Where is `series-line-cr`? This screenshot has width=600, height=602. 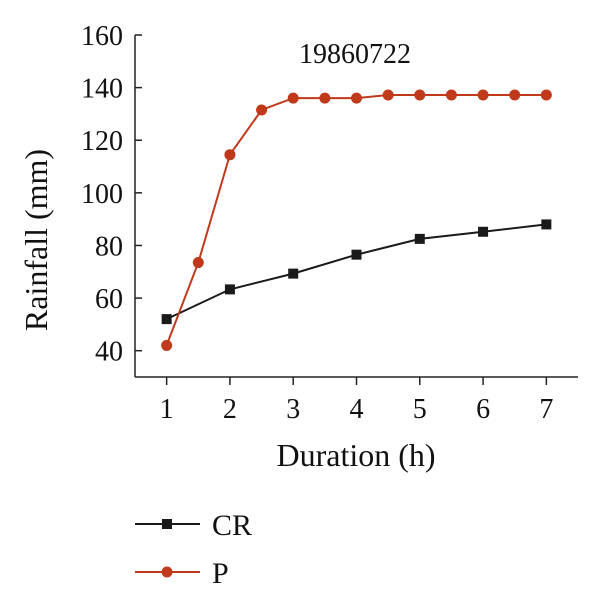 series-line-cr is located at coordinates (356, 272).